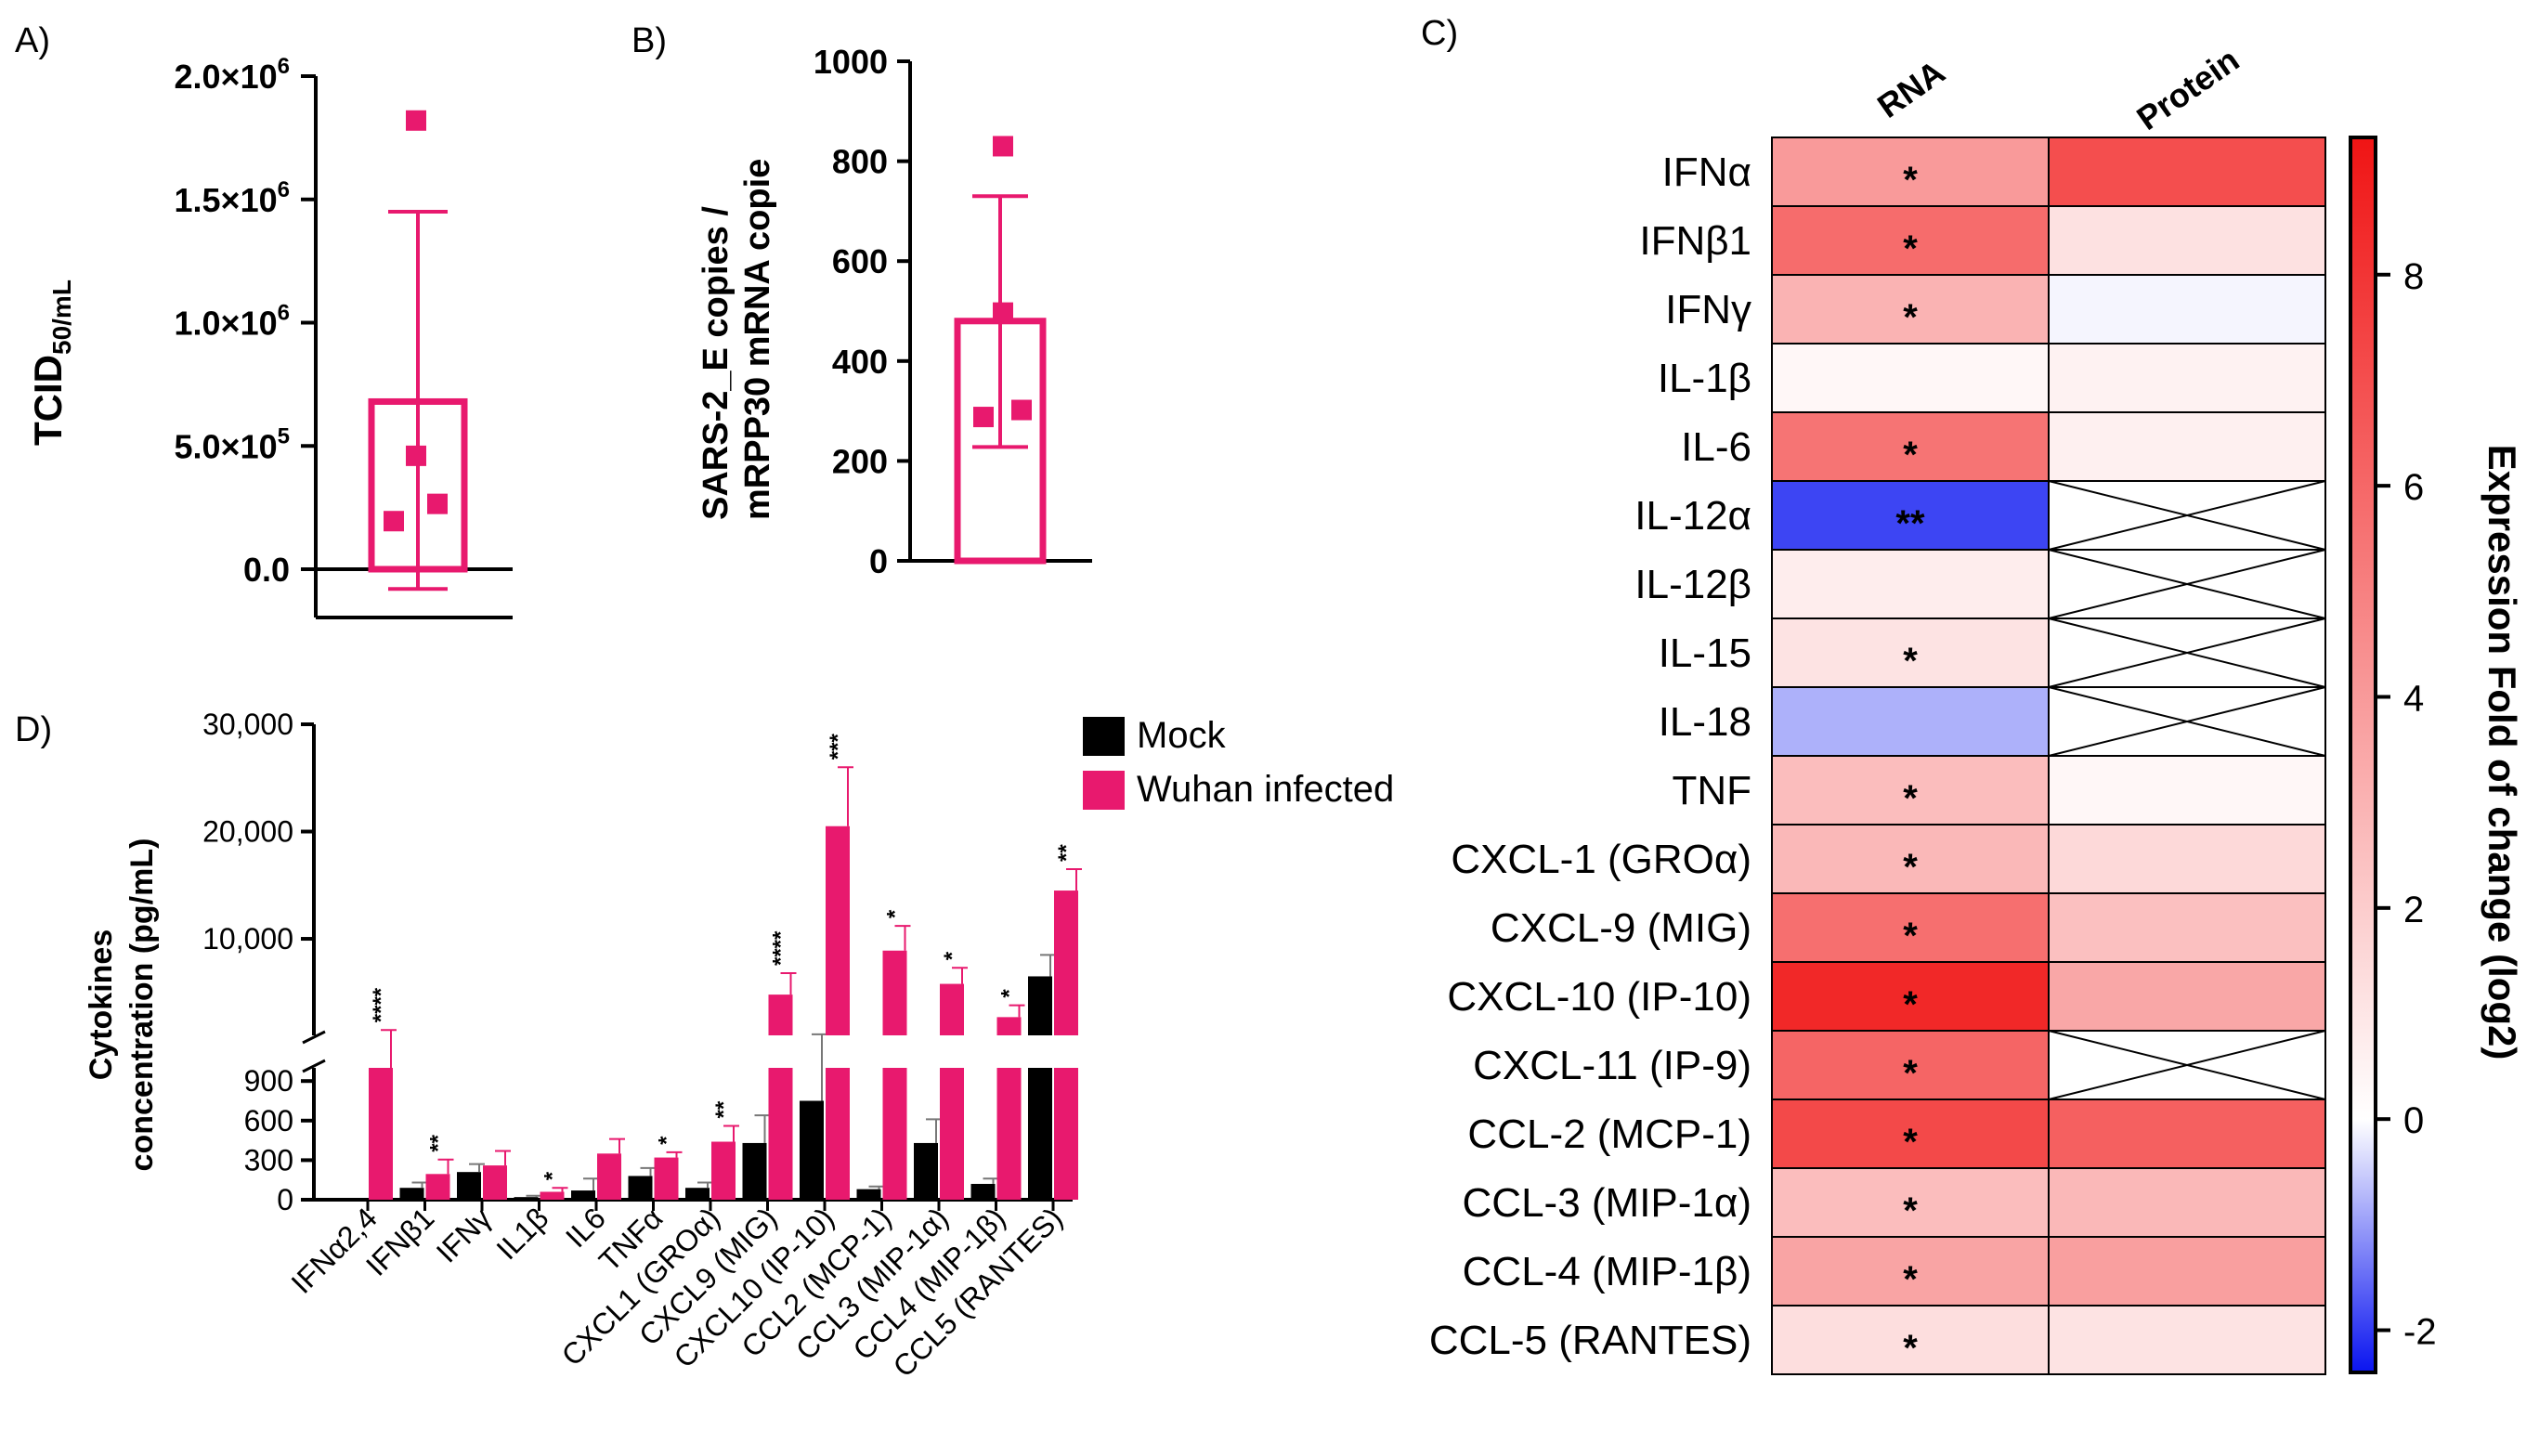 This screenshot has height=1456, width=2539. What do you see at coordinates (839, 747) in the screenshot?
I see `panel-d-significance: ***` at bounding box center [839, 747].